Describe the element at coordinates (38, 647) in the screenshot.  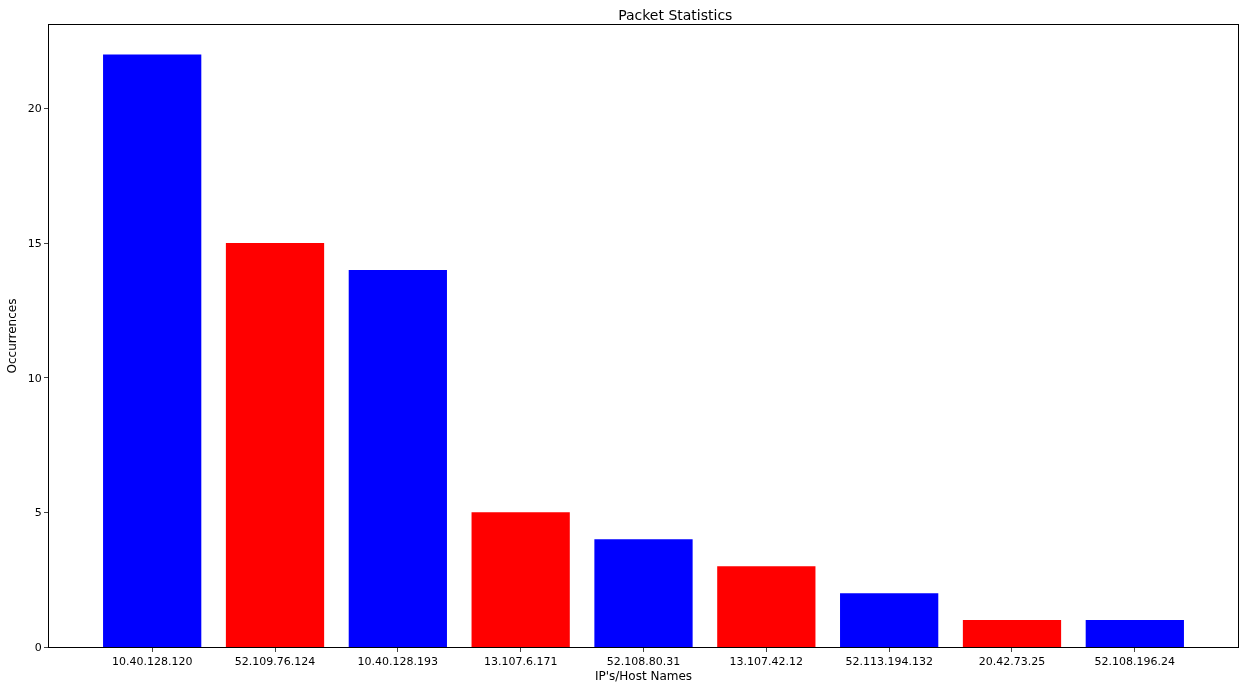
I see `y-tick-label: 0` at that location.